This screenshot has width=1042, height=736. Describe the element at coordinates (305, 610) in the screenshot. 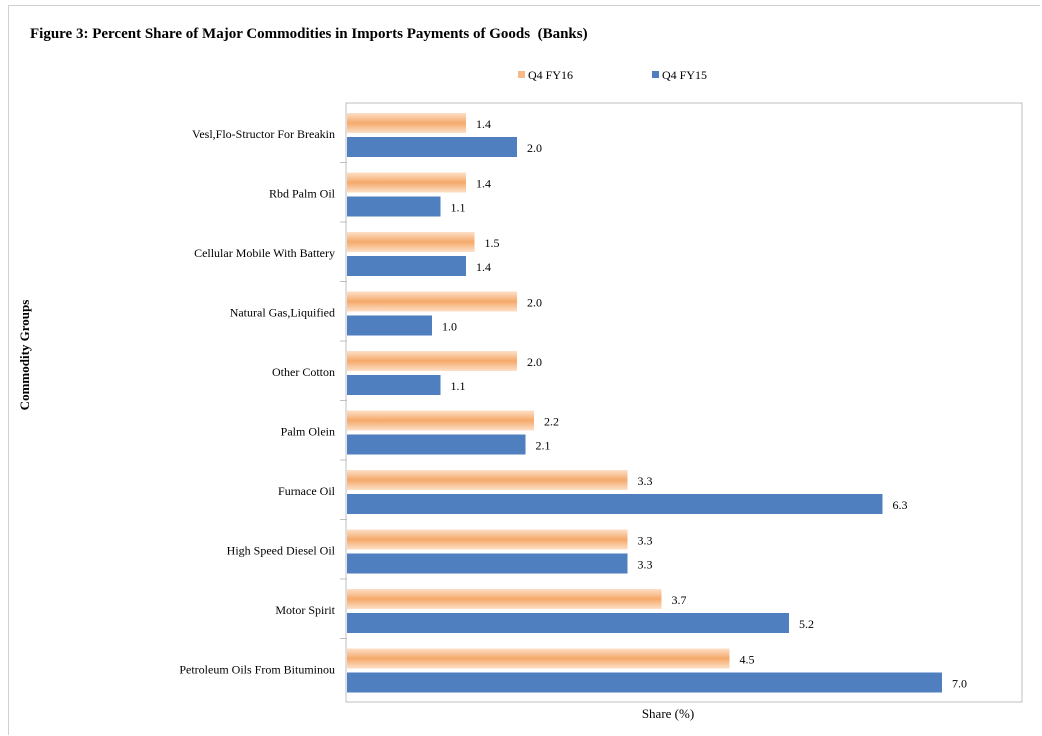

I see `category-label: Motor Spirit` at that location.